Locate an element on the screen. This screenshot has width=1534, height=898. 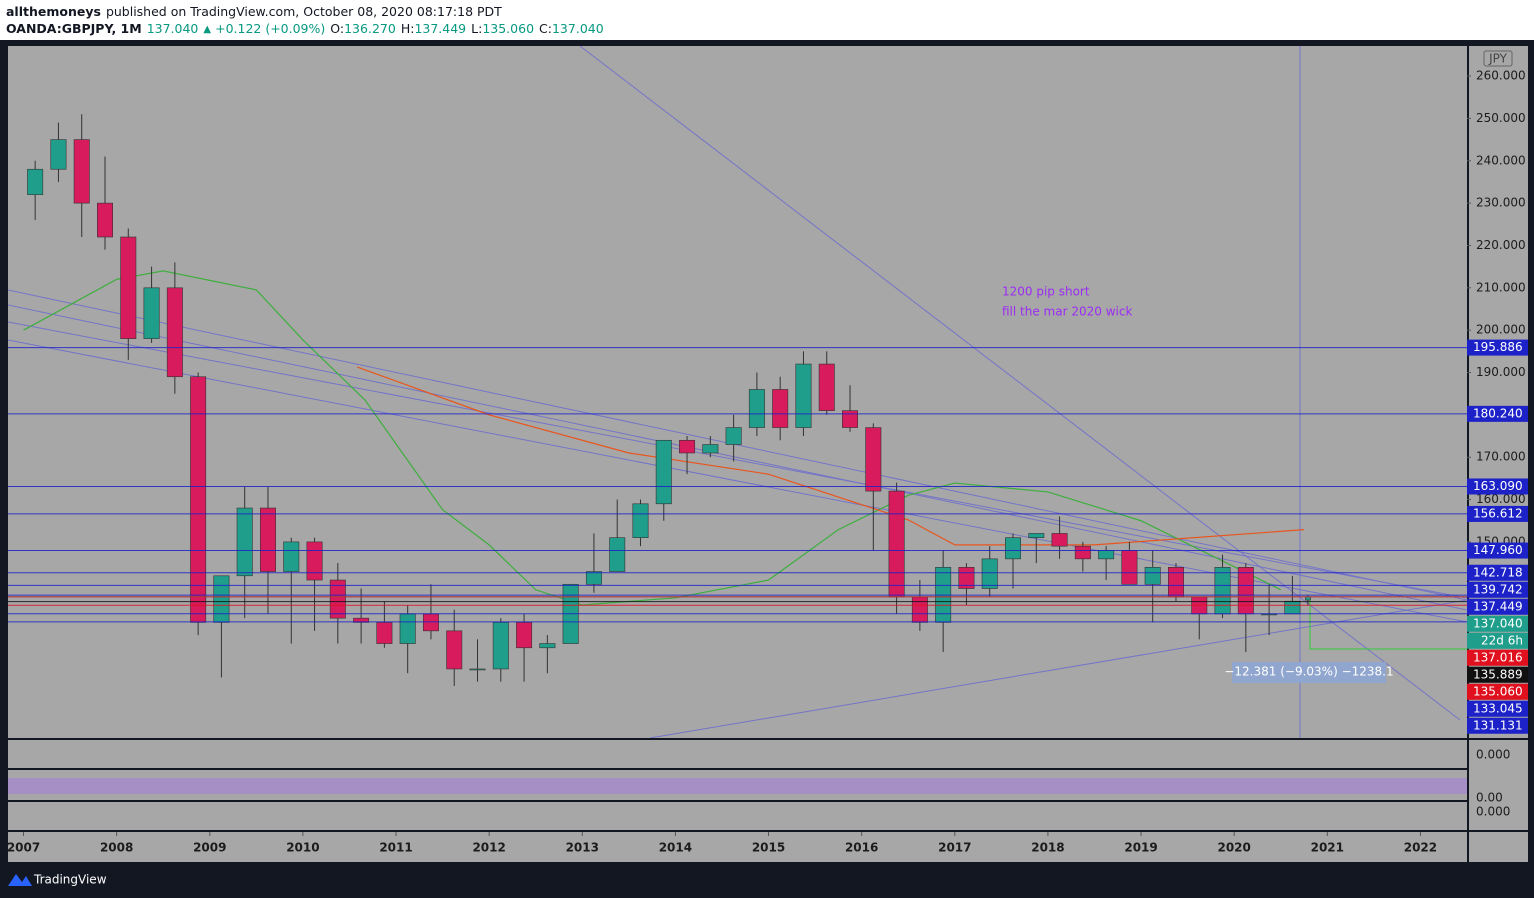
x-tick-label: 2012 is located at coordinates (488, 848).